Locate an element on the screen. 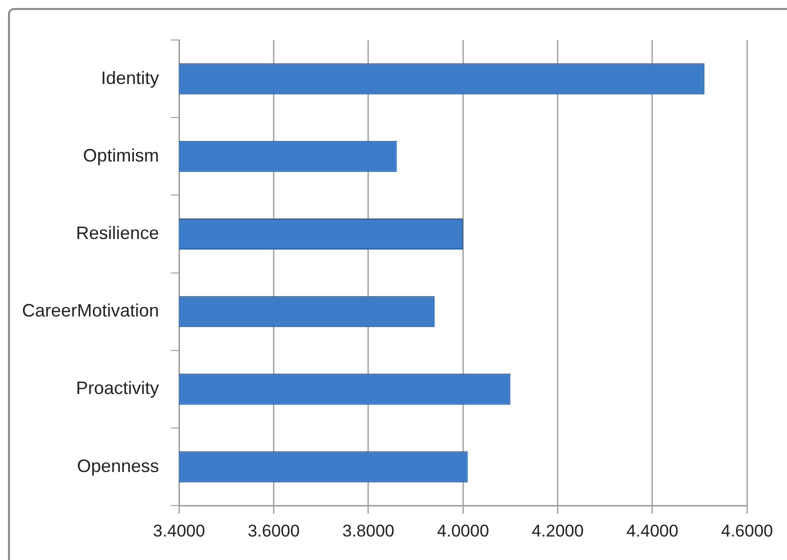 The height and width of the screenshot is (560, 787). x-tick-label: 4.0000 is located at coordinates (463, 530).